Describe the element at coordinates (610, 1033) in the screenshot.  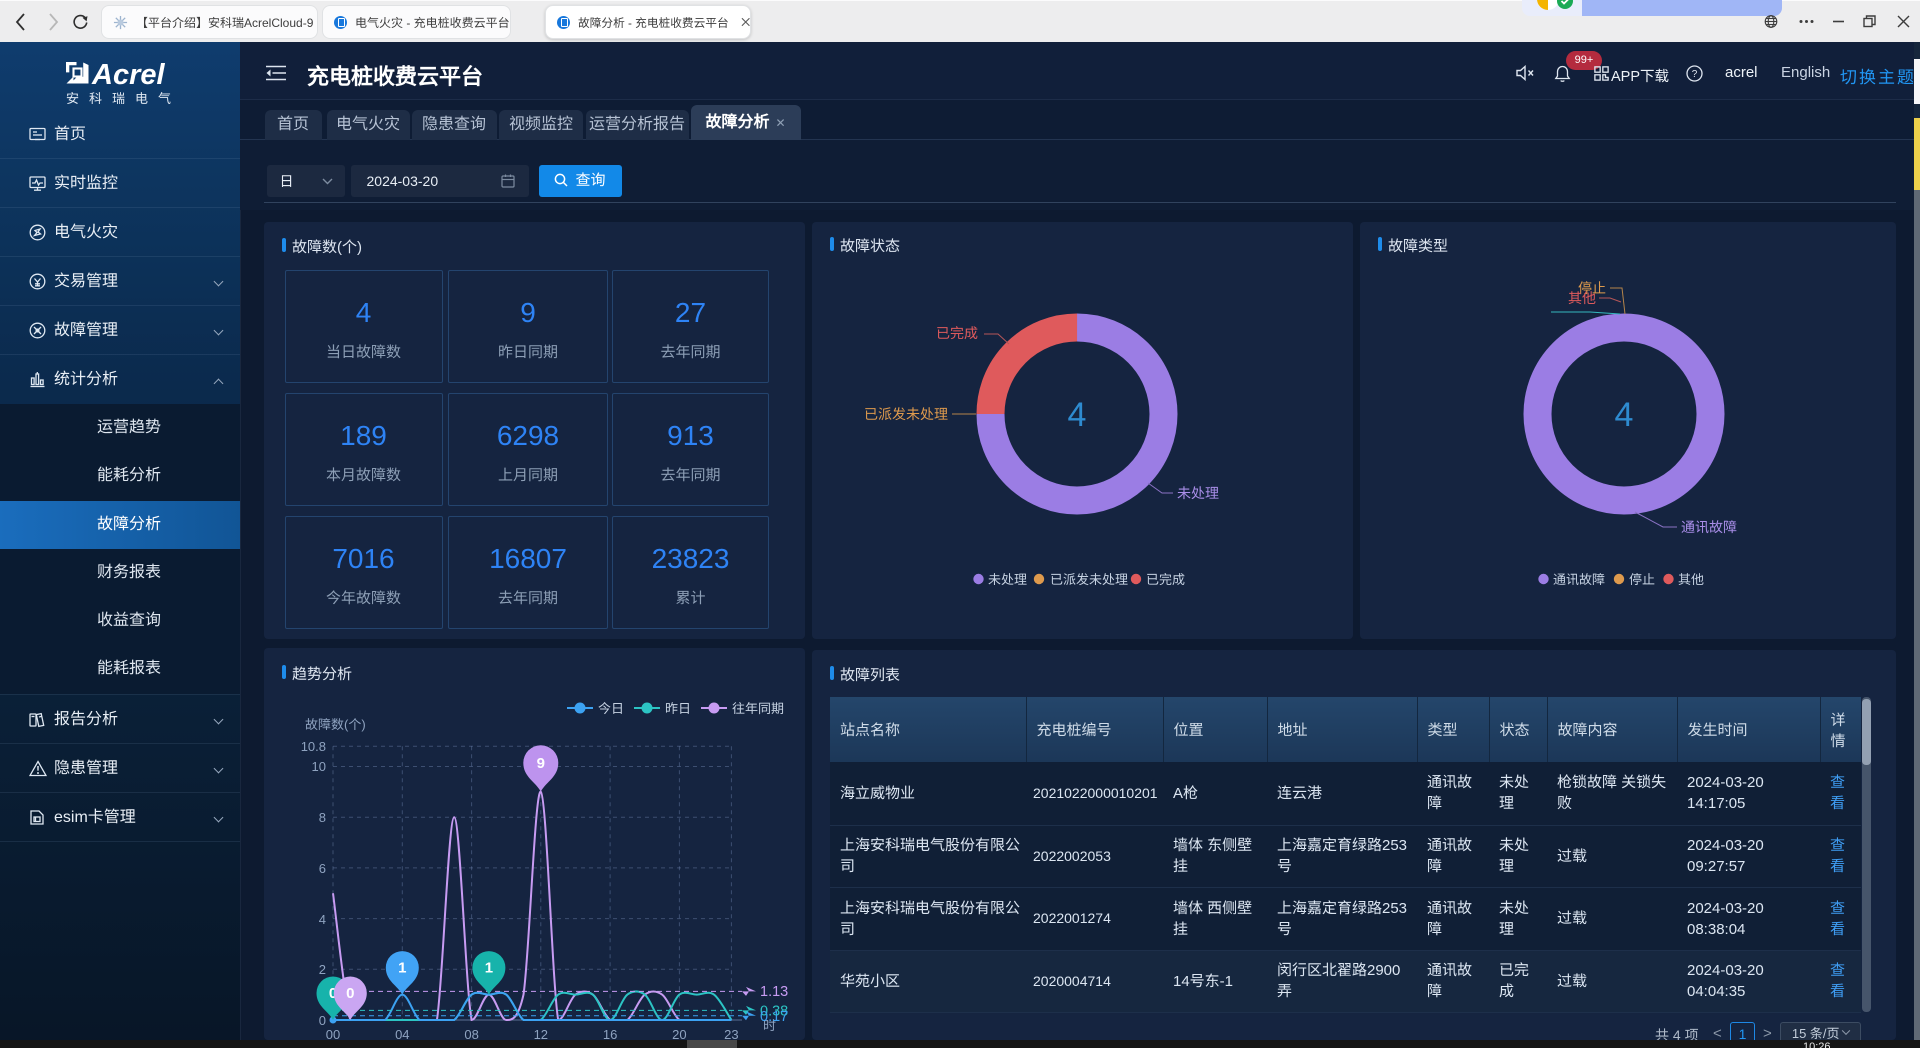
I see `svg-text: 16` at that location.